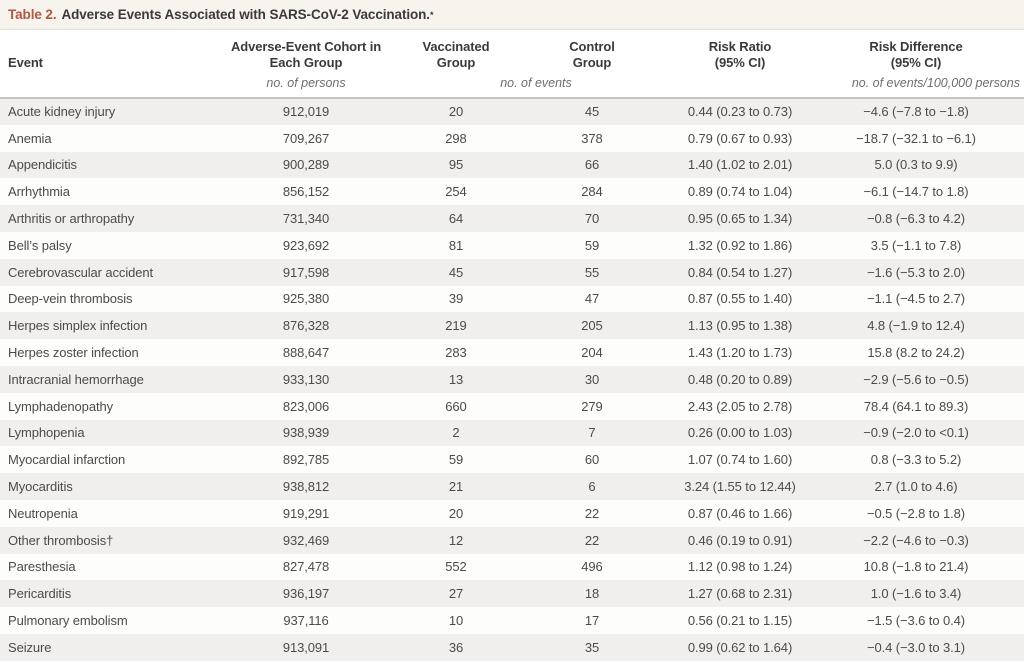  Describe the element at coordinates (306, 245) in the screenshot. I see `cohort-size-cell: 923,692` at that location.